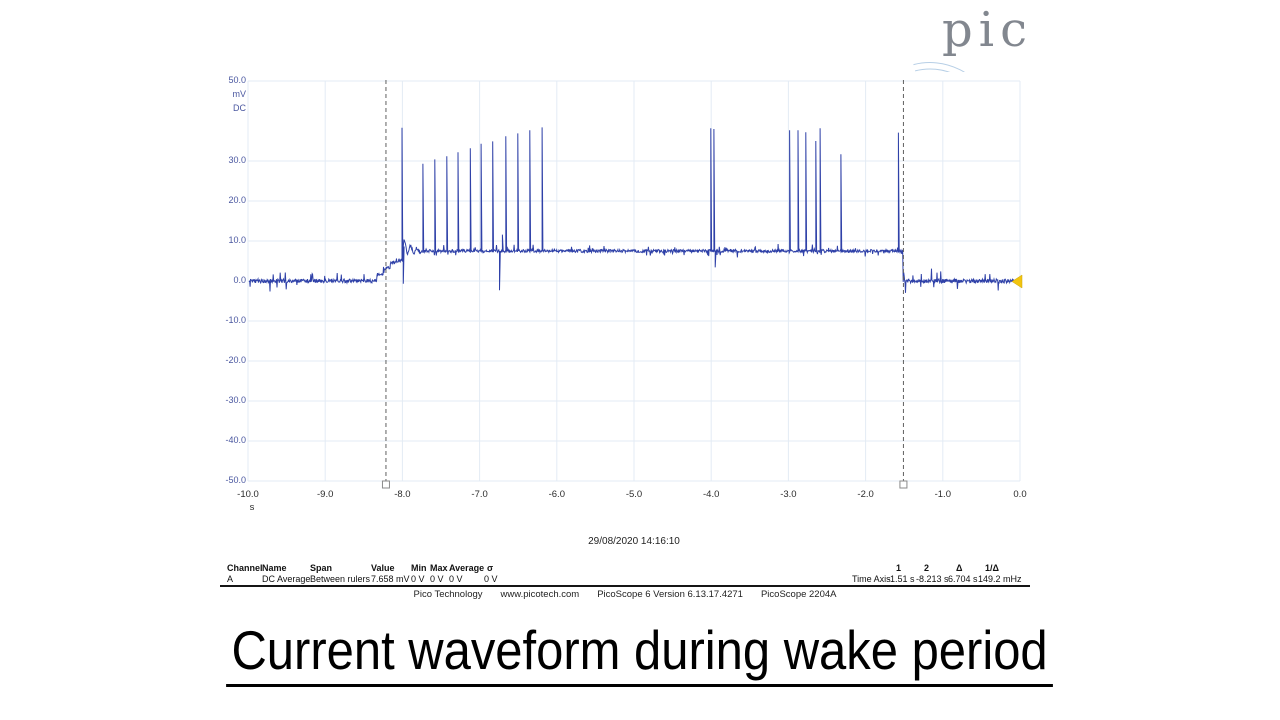 This screenshot has height=720, width=1280. I want to click on col-header-channel: Channel, so click(245, 568).